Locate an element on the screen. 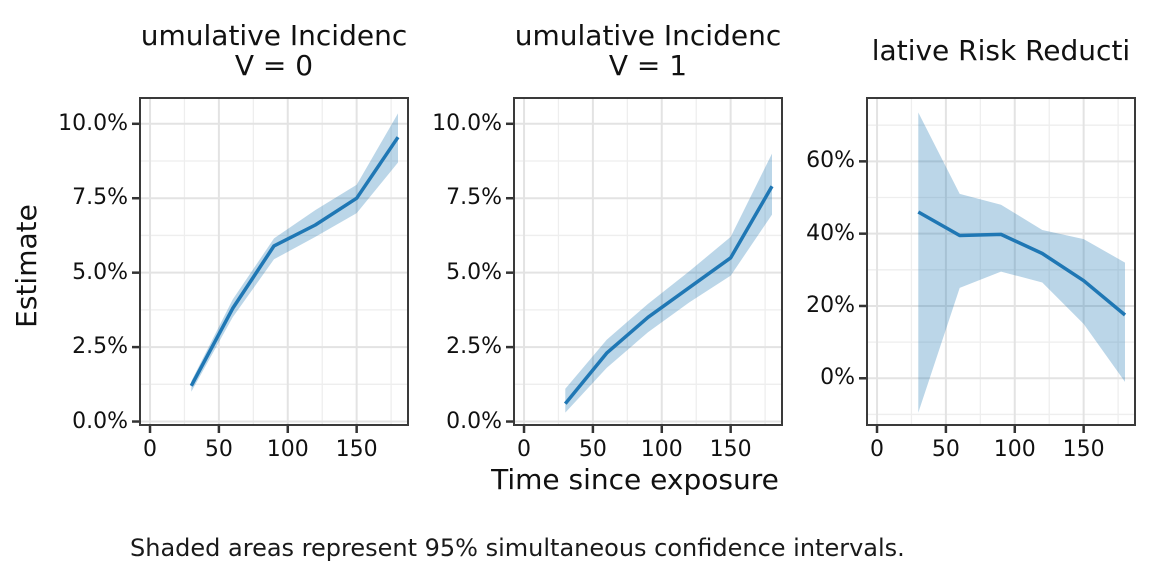 The width and height of the screenshot is (1152, 576). panel2-subtitle: V = 1 is located at coordinates (648, 65).